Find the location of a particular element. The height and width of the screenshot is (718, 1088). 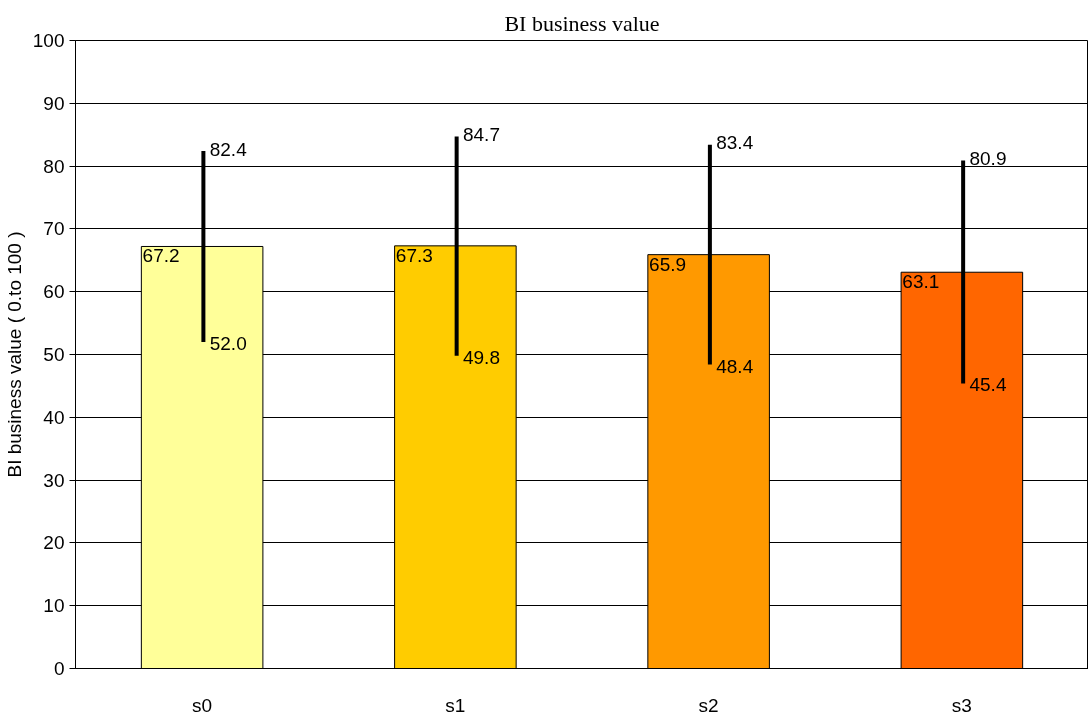

annotation: 82.4 is located at coordinates (228, 149).